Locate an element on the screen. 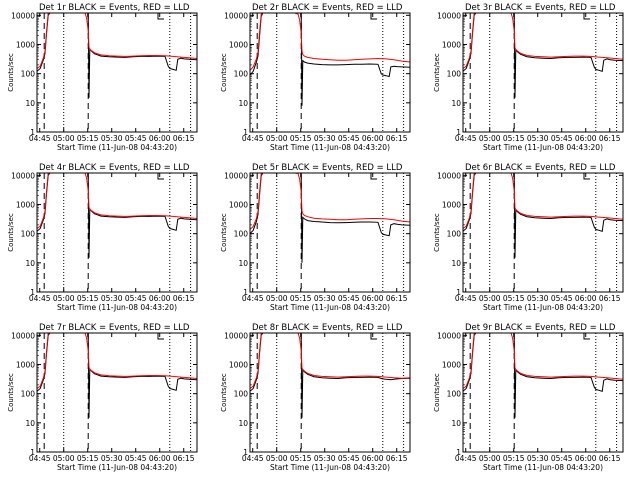 This screenshot has width=640, height=480. xtick-label-1-6: 06:15 is located at coordinates (184, 138).